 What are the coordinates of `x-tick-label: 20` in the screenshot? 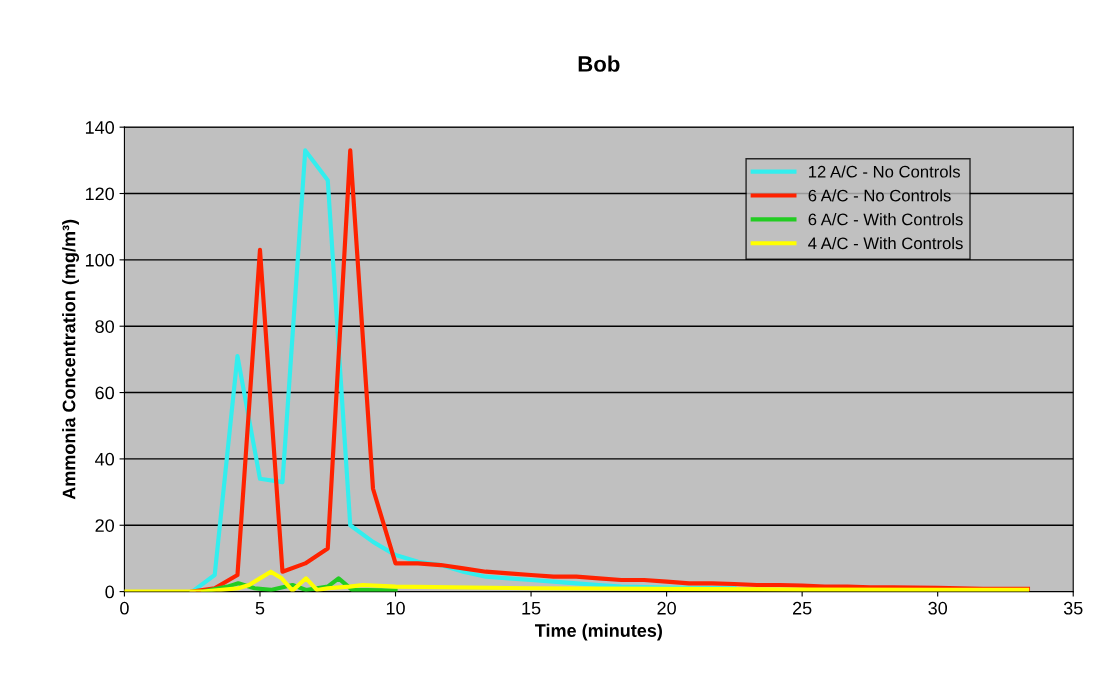 It's located at (666, 608).